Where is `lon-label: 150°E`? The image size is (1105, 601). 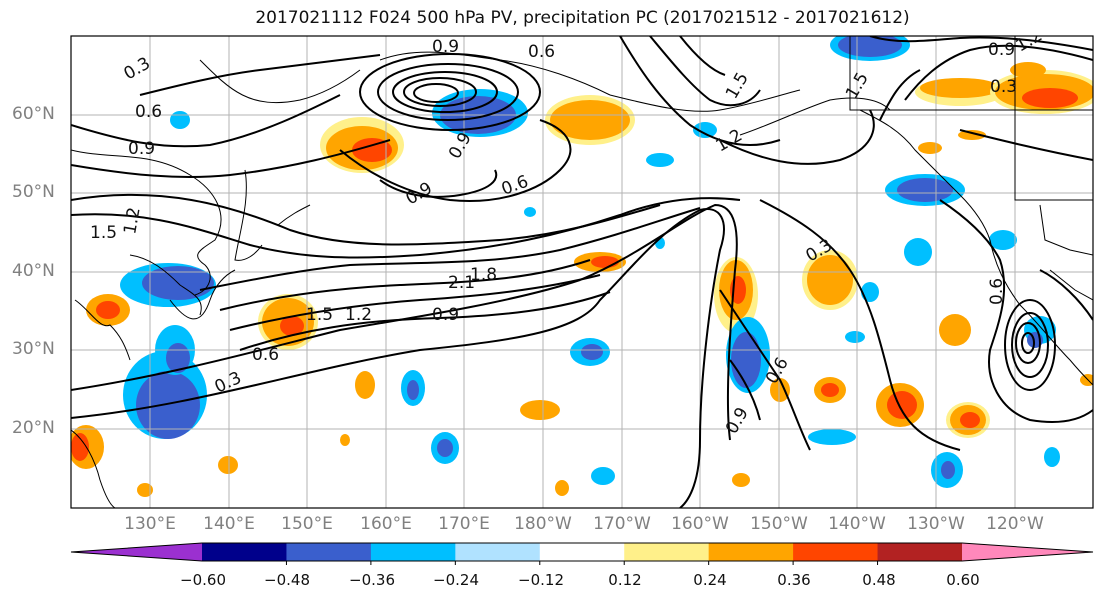 lon-label: 150°E is located at coordinates (307, 524).